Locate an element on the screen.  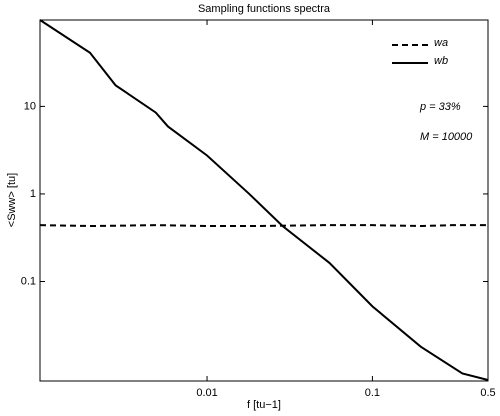
y-tick-label: 1 is located at coordinates (33, 194).